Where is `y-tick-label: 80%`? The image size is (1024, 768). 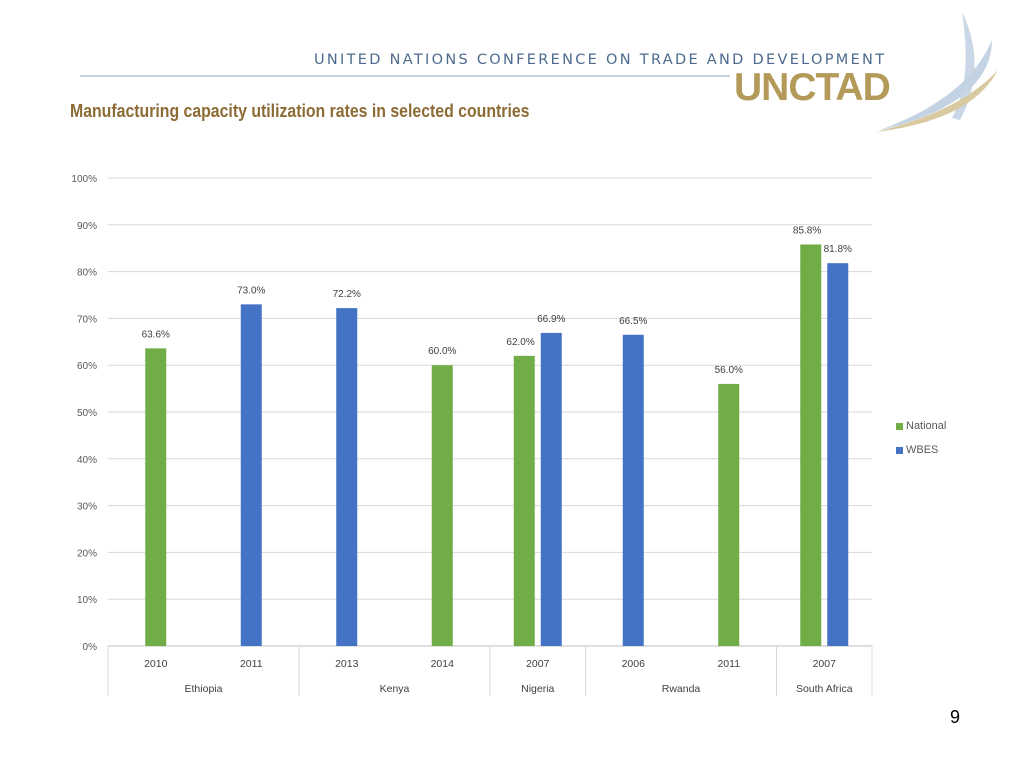
y-tick-label: 80% is located at coordinates (87, 273).